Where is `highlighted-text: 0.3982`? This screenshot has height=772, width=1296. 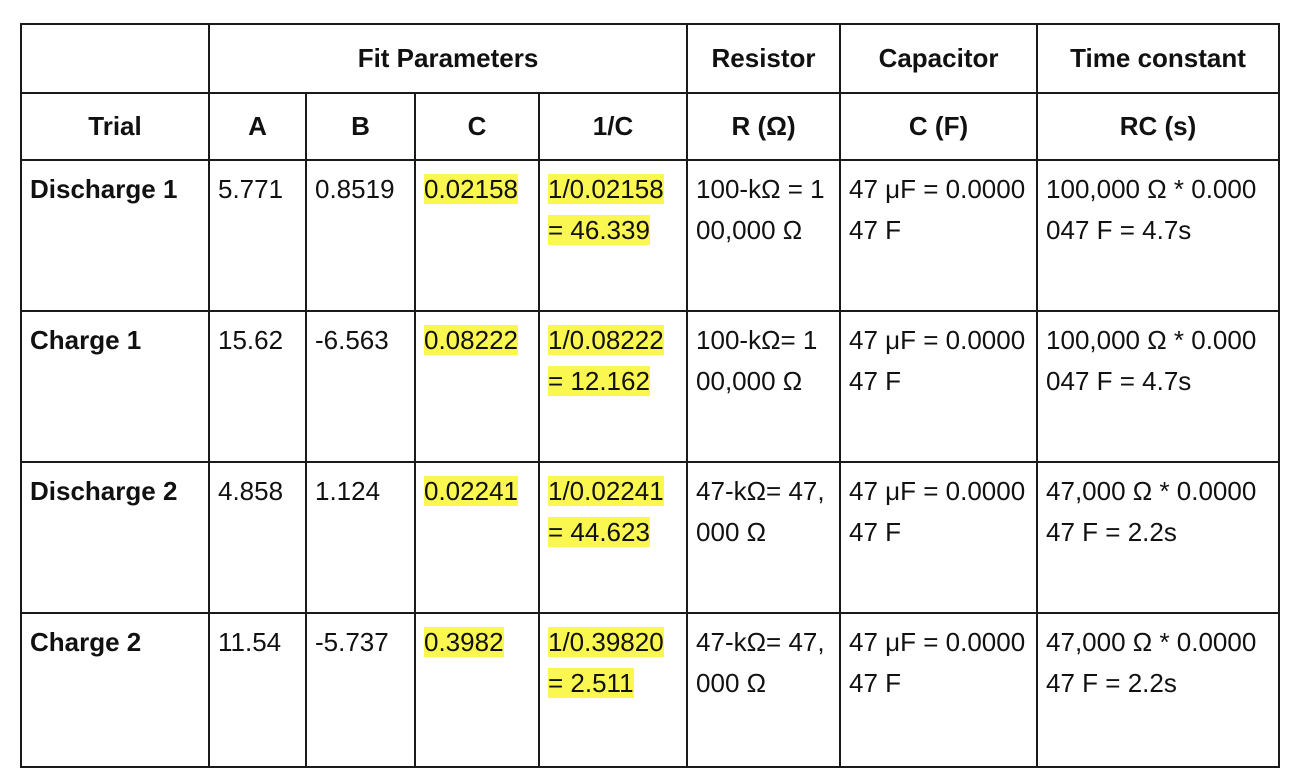 highlighted-text: 0.3982 is located at coordinates (464, 642).